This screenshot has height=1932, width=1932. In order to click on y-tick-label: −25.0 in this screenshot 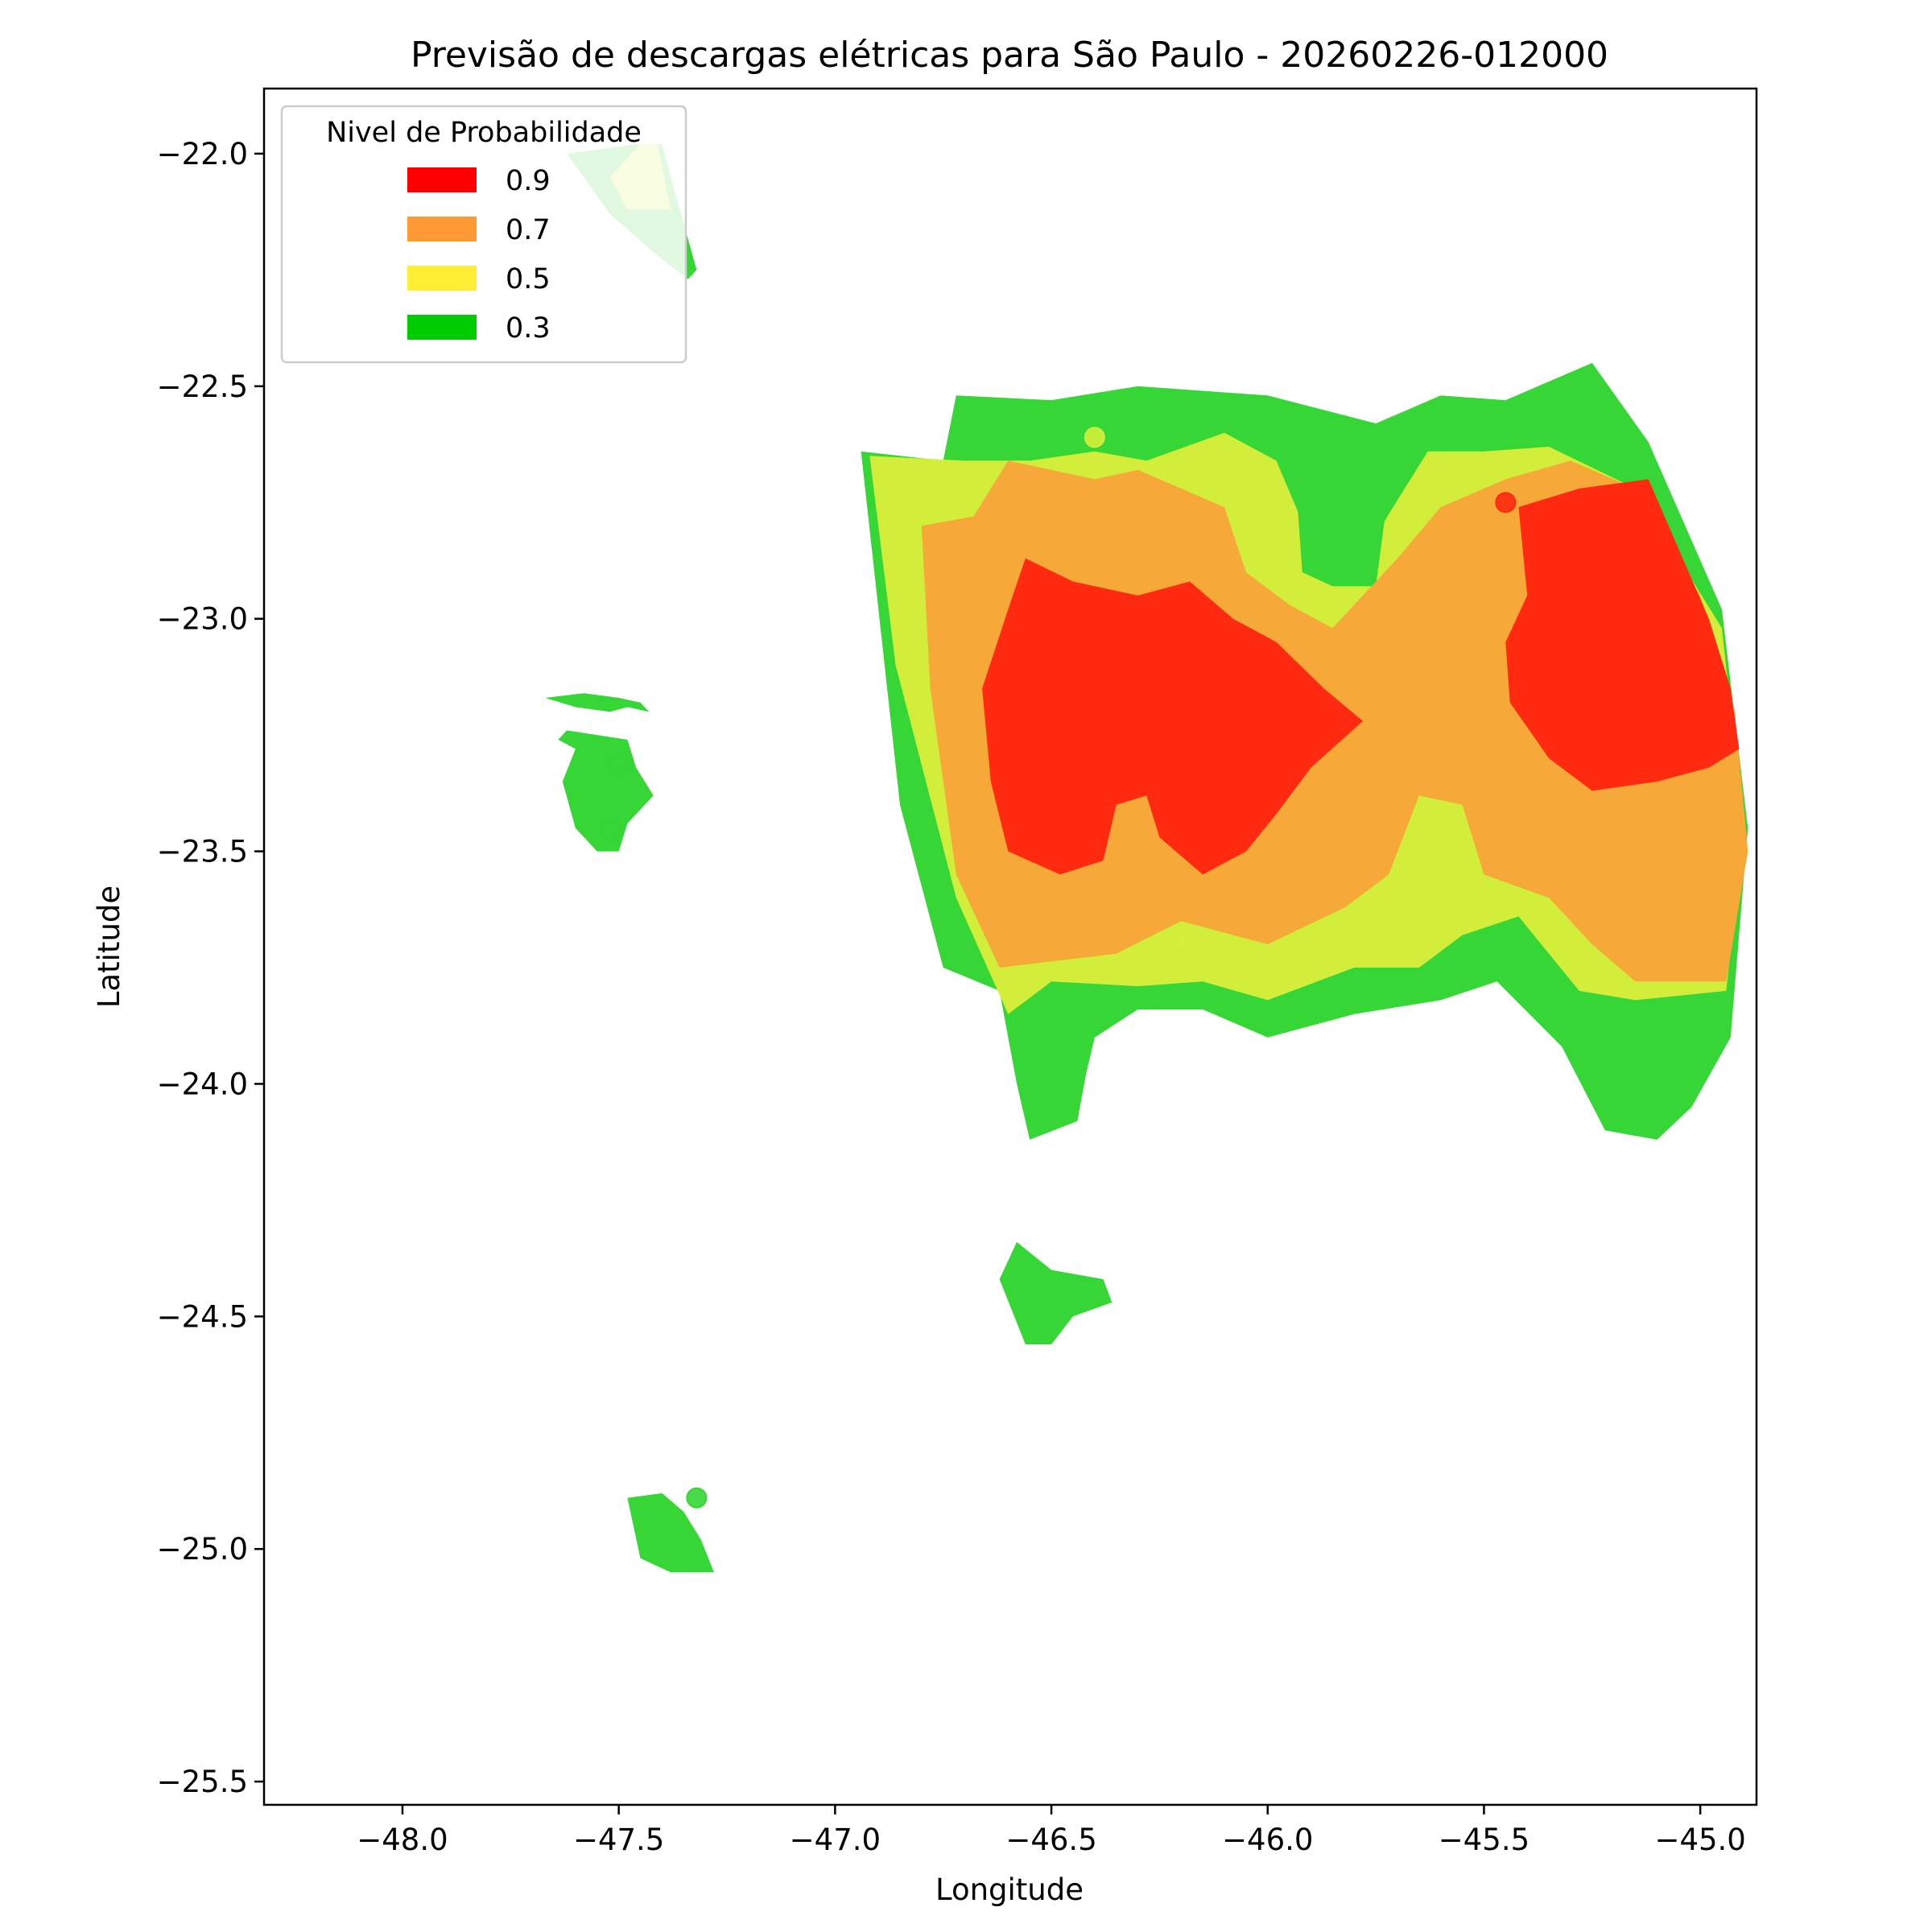, I will do `click(202, 1549)`.